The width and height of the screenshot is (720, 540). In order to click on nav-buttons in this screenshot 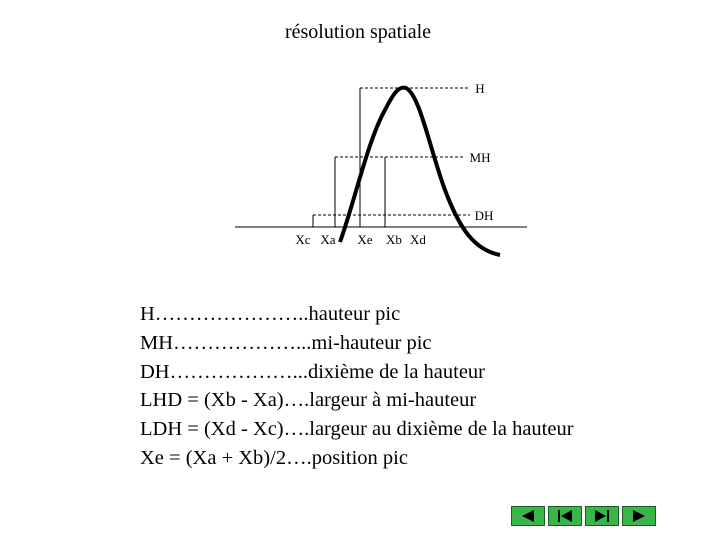, I will do `click(585, 516)`.